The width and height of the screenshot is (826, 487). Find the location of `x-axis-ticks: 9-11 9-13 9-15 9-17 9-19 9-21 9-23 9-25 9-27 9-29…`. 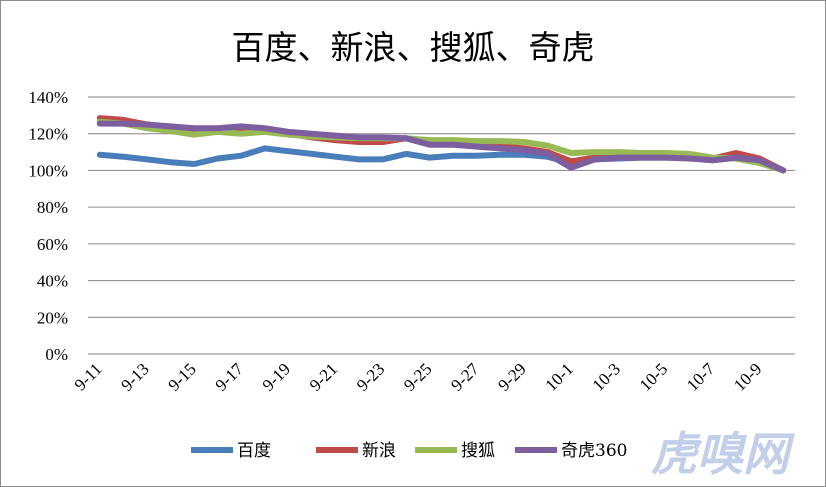

x-axis-ticks: 9-11 9-13 9-15 9-17 9-19 9-21 9-23 9-25 9-27 9-29… is located at coordinates (418, 377).